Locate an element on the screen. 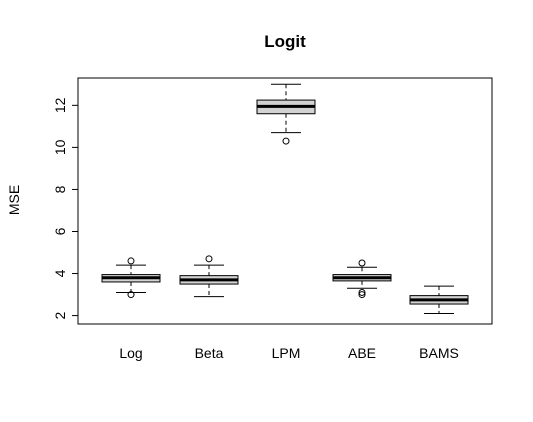 This screenshot has width=533, height=422. x-tick-label: BAMS is located at coordinates (439, 353).